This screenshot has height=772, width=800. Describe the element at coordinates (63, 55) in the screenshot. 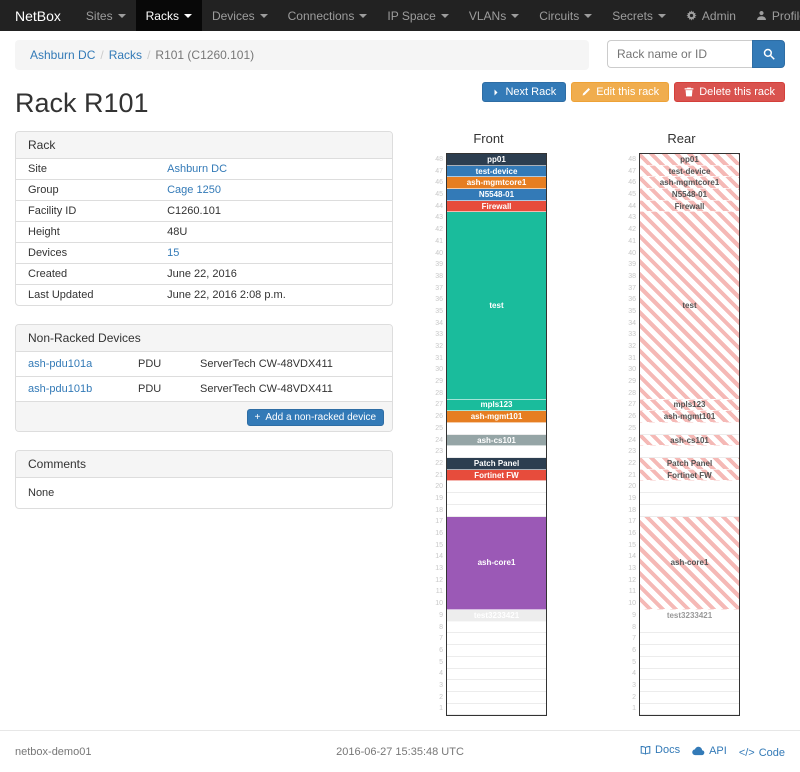

I see `breadcrumb-link-ashburn-dc: Ashburn DC` at that location.